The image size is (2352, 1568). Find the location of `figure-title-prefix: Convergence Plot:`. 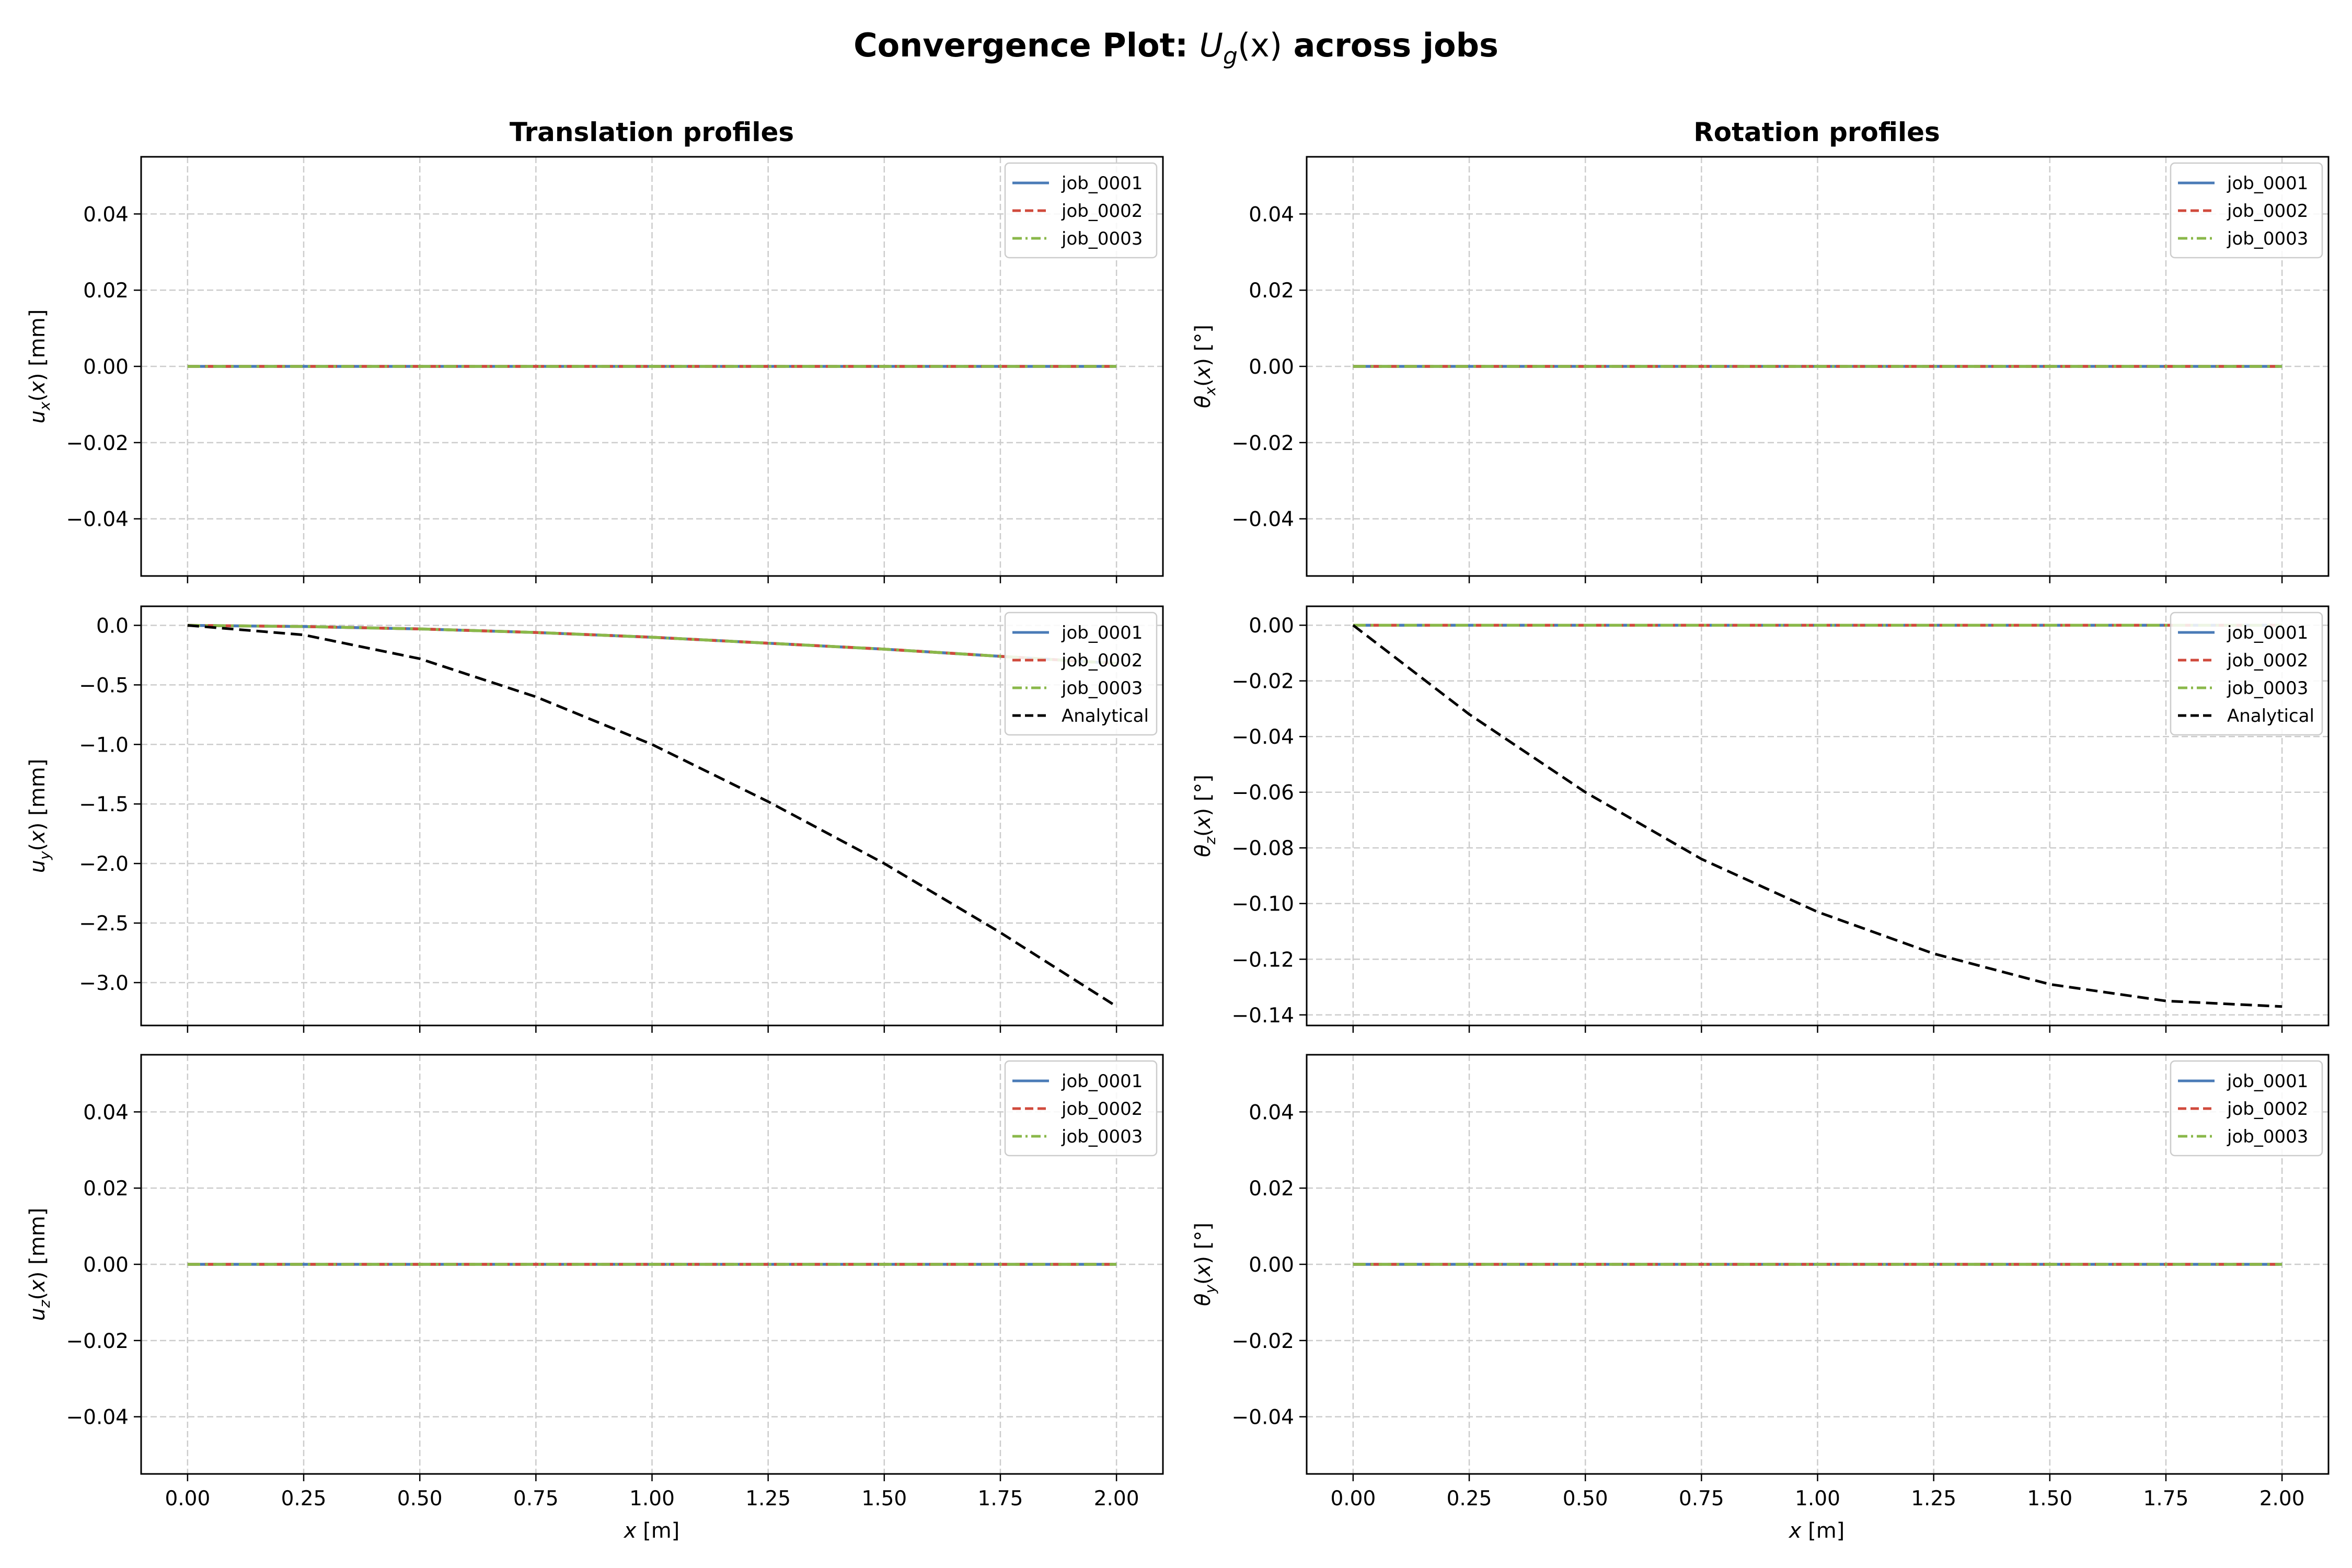

figure-title-prefix: Convergence Plot: is located at coordinates (1027, 45).